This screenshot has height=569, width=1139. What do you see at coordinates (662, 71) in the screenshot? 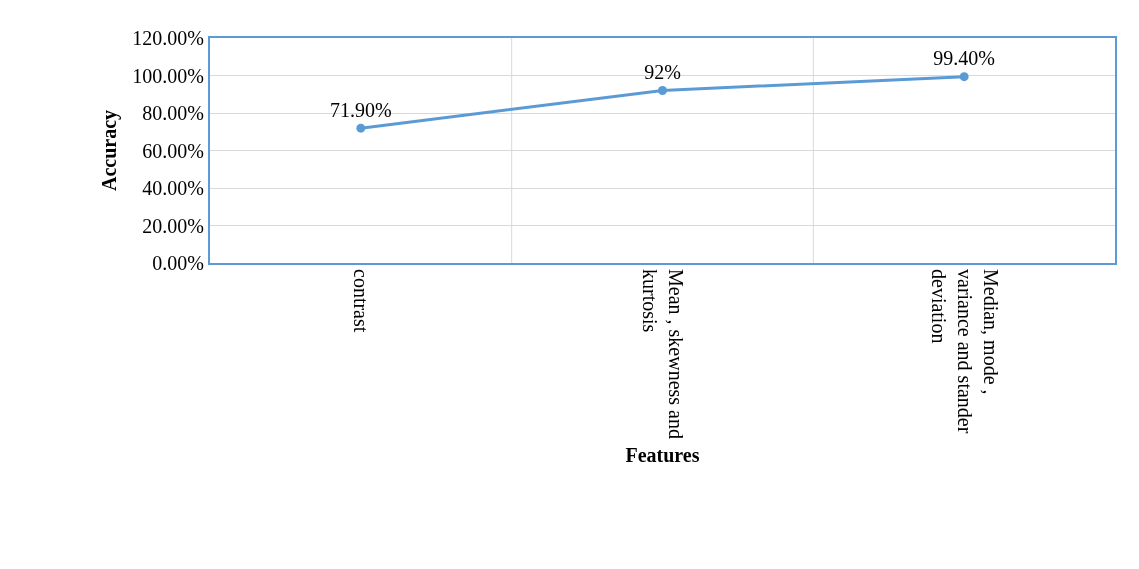
I see `data-label: 92%` at bounding box center [662, 71].